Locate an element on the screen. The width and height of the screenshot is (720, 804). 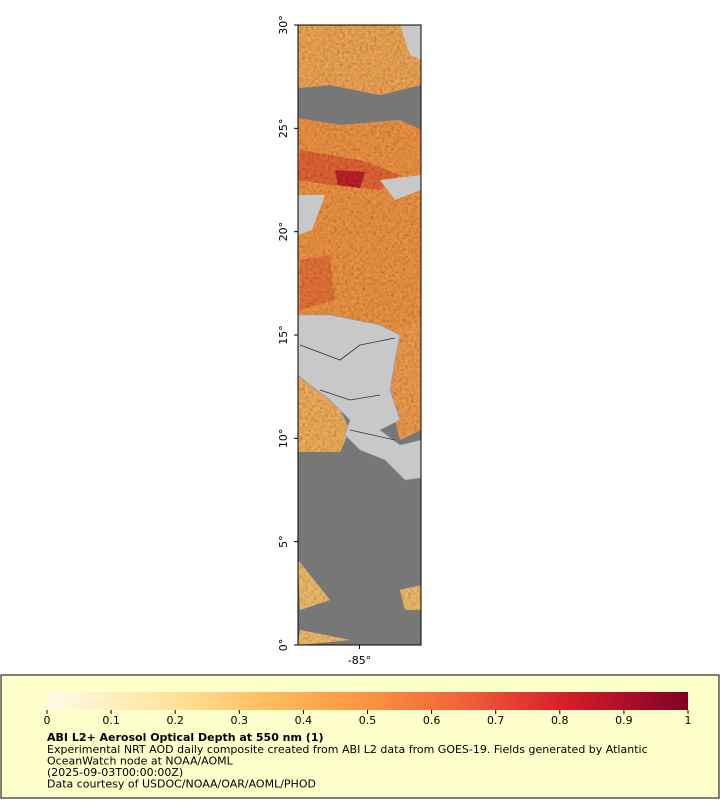
colorbar-tick-label: 0.6 is located at coordinates (432, 720).